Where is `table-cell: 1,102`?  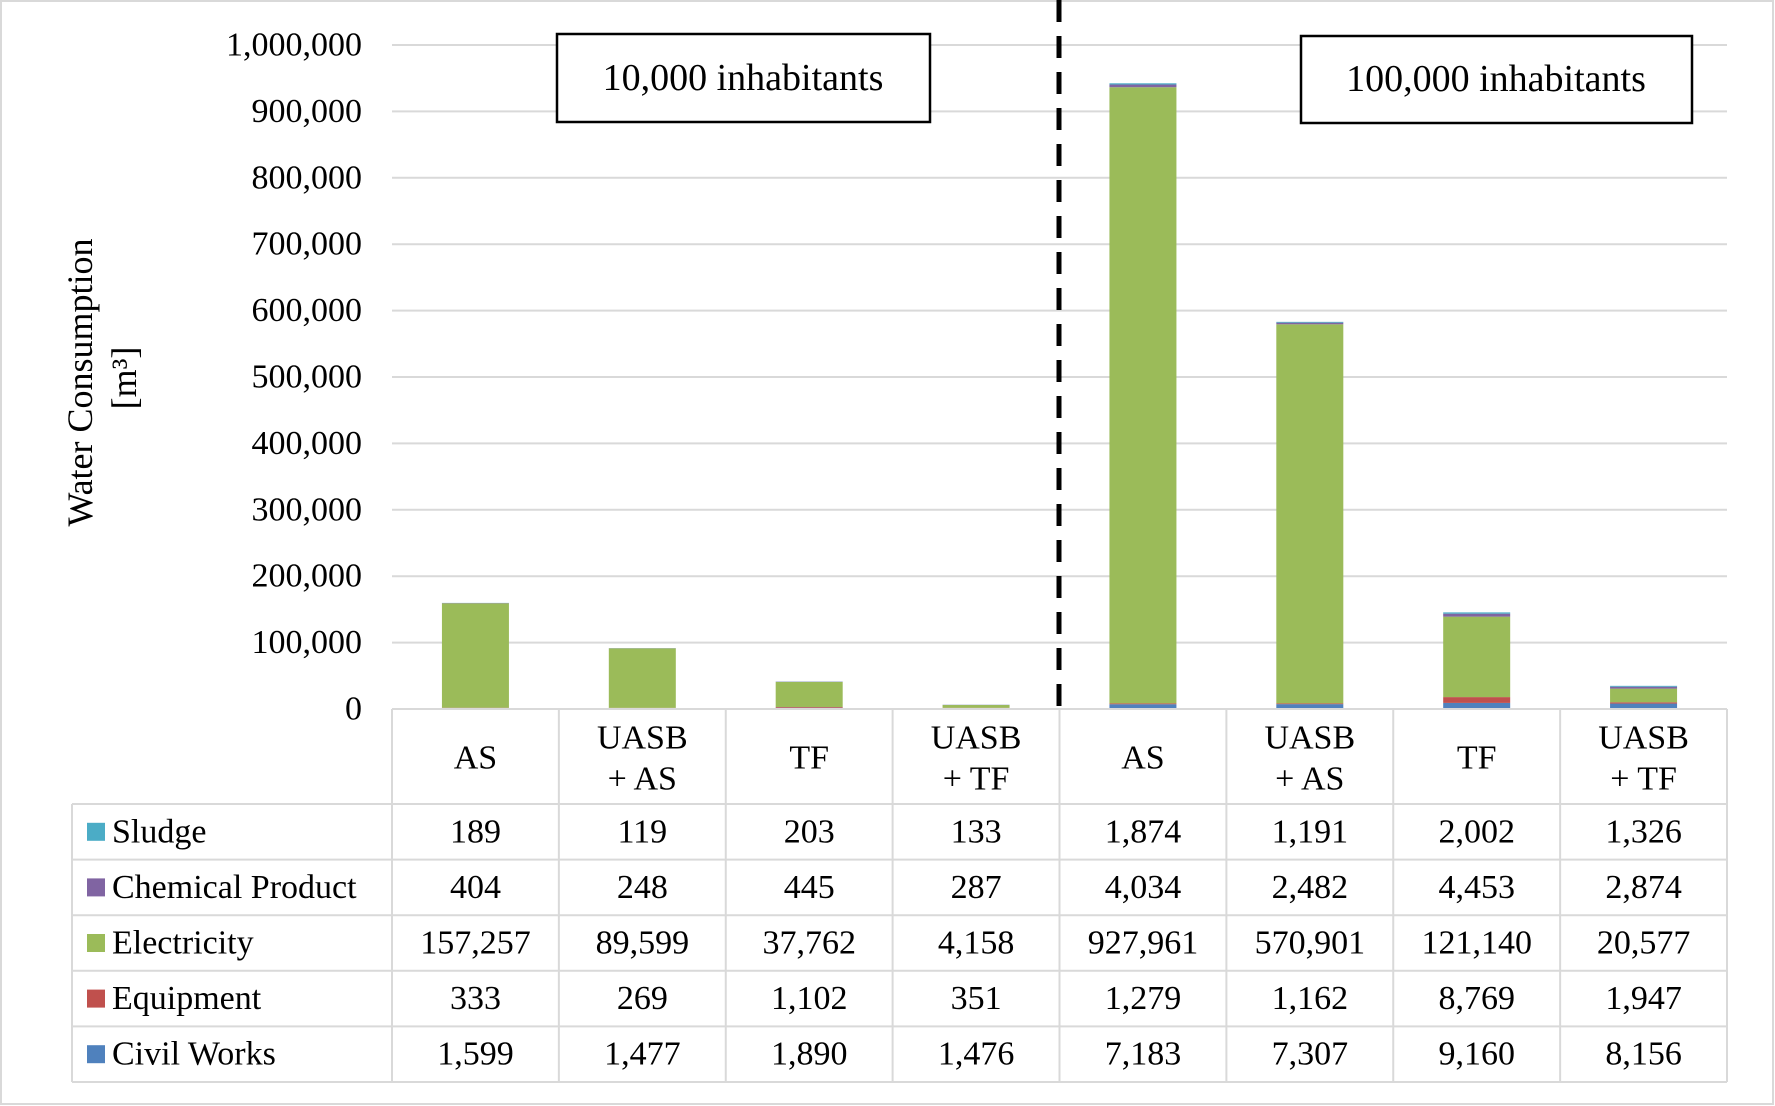 table-cell: 1,102 is located at coordinates (809, 998).